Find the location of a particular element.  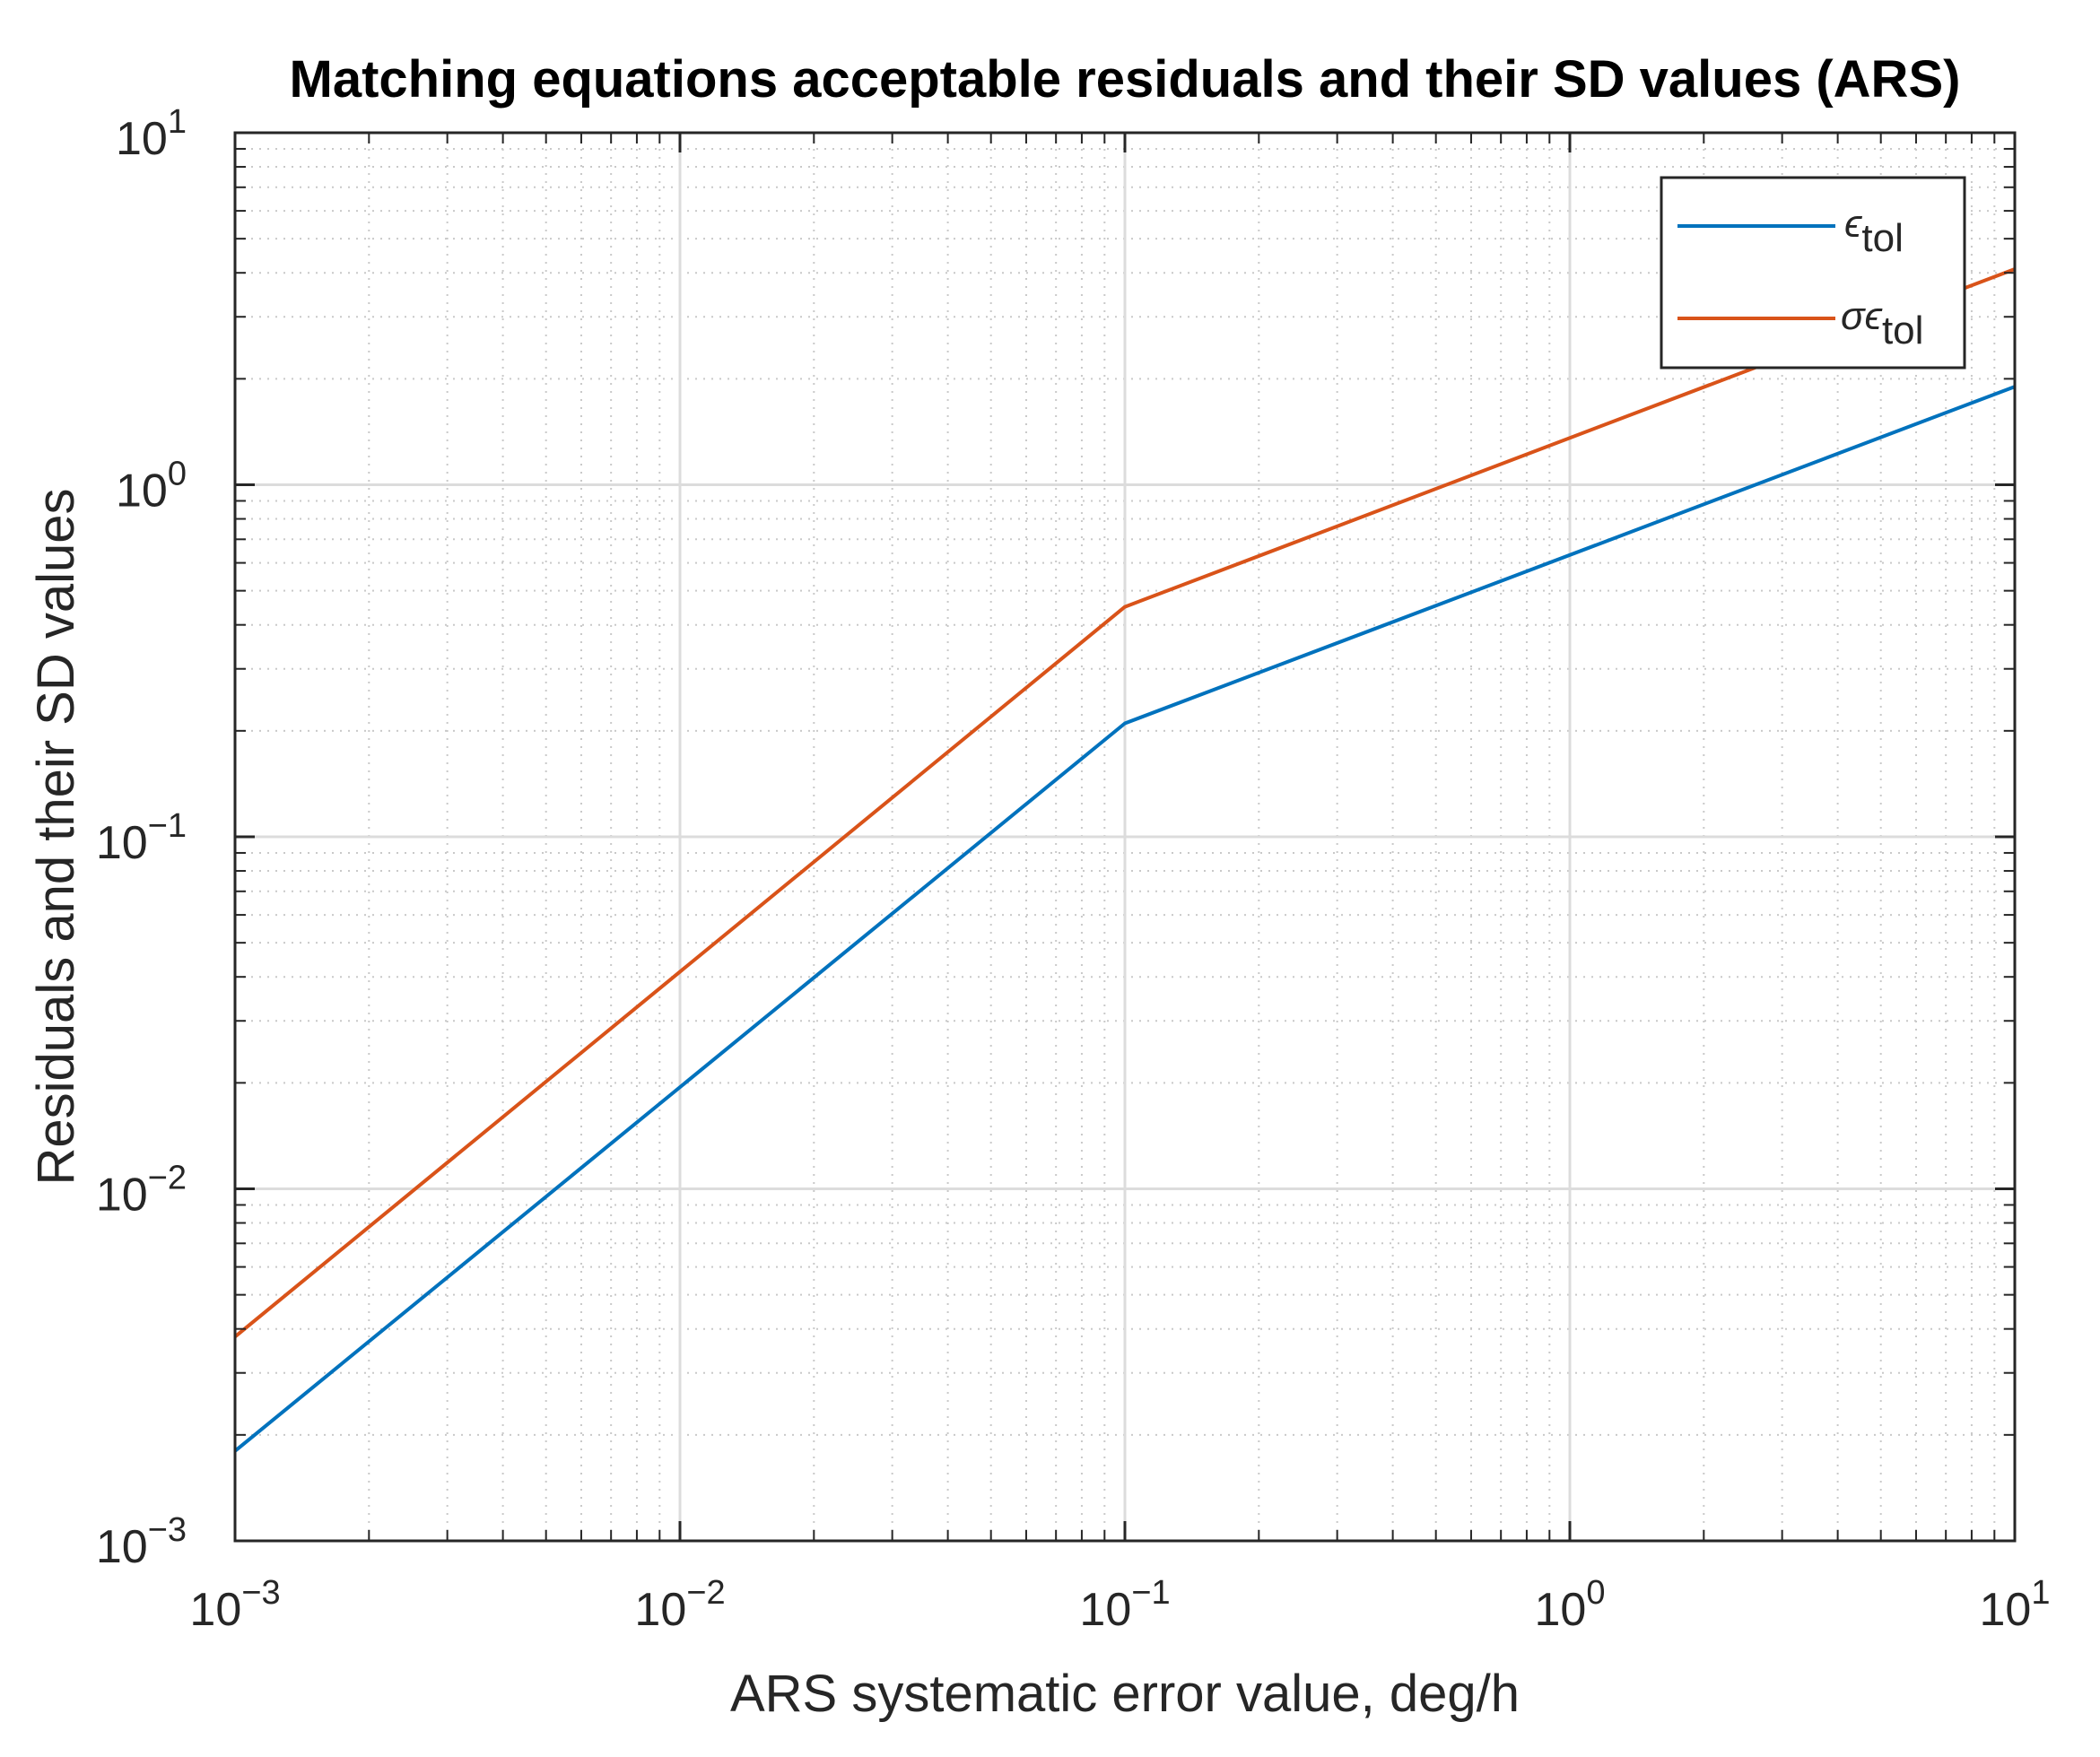

x-tick-label: 10⁻² is located at coordinates (680, 1605).